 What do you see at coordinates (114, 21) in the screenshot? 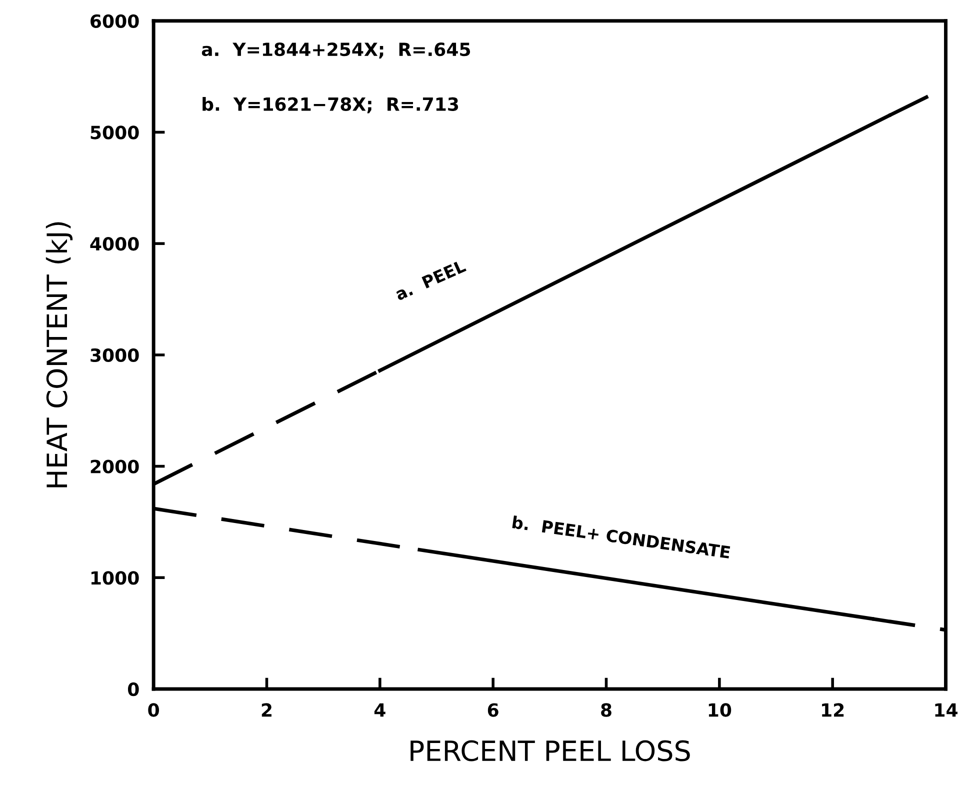
I see `y-tick-label: 6000` at bounding box center [114, 21].